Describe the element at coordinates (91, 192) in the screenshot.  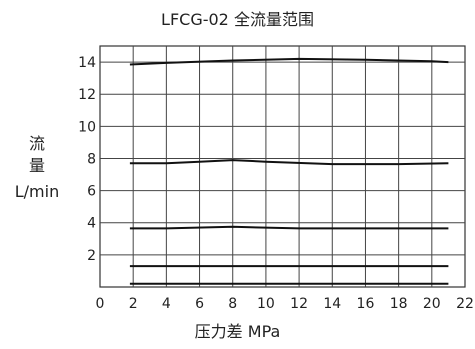
I see `y-tick-label: 6` at that location.